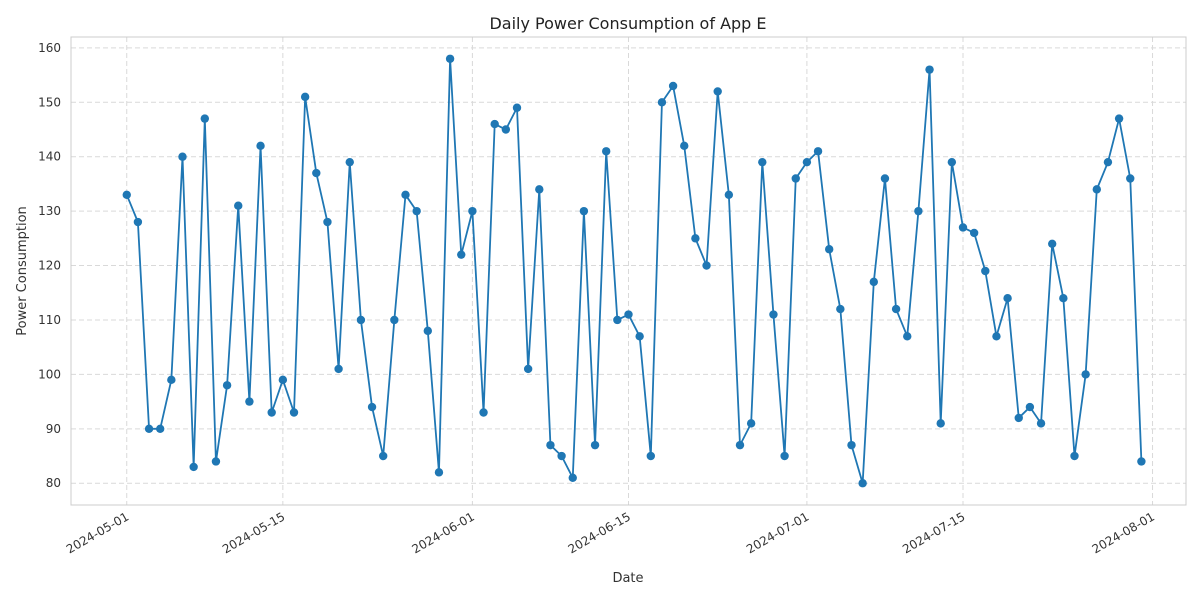 Image resolution: width=1200 pixels, height=600 pixels. Describe the element at coordinates (49, 320) in the screenshot. I see `y-tick-label: 110` at that location.